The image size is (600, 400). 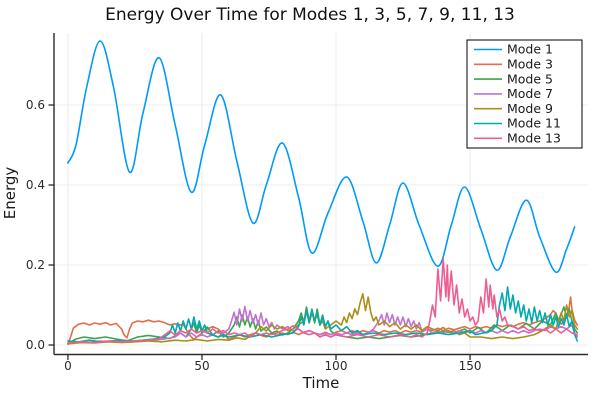 What do you see at coordinates (10, 193) in the screenshot?
I see `y-axis-label: Energy` at bounding box center [10, 193].